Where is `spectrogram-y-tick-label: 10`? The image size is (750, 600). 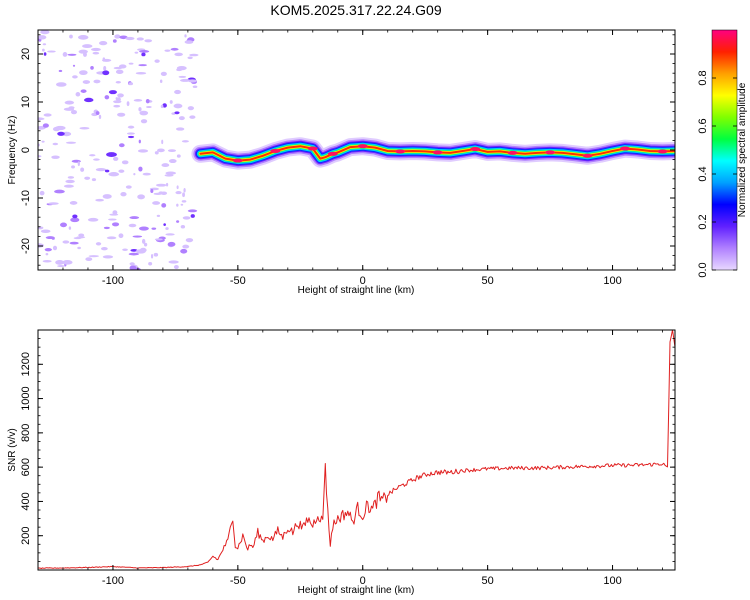
spectrogram-y-tick-label: 10 is located at coordinates (26, 102).